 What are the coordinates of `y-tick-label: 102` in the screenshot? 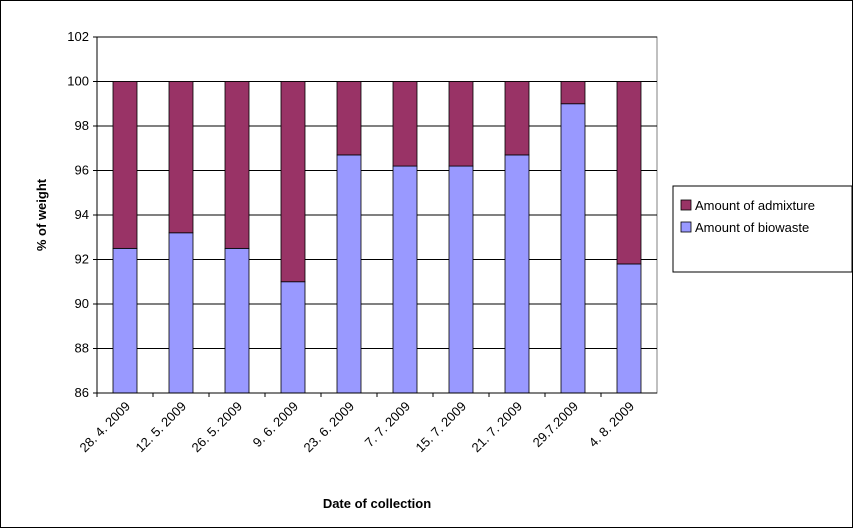 It's located at (78, 36).